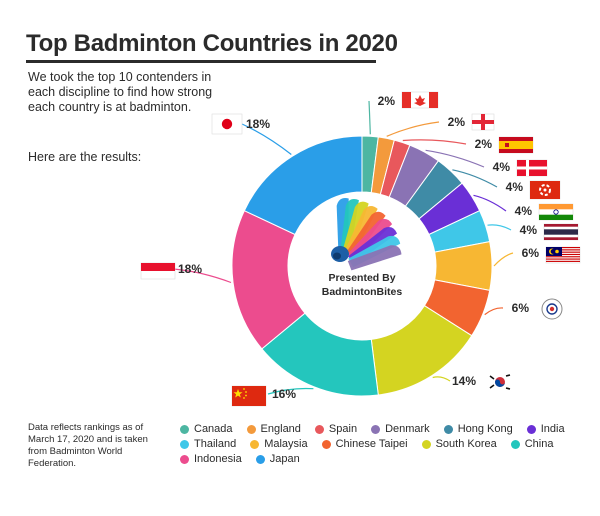 The height and width of the screenshot is (516, 600). What do you see at coordinates (524, 211) in the screenshot?
I see `pct-label-india: 4%` at bounding box center [524, 211].